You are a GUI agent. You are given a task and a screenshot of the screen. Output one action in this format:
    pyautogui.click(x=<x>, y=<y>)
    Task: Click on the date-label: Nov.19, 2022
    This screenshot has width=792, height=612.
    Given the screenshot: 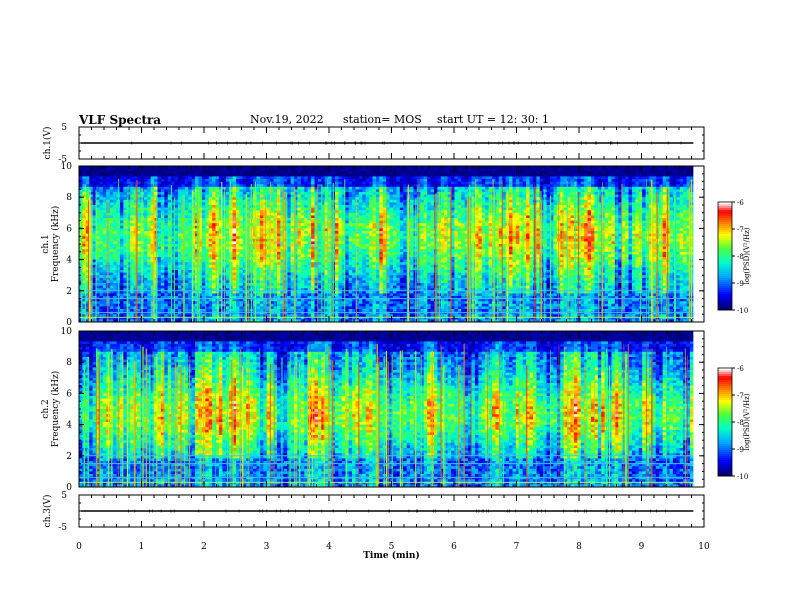 What is the action you would take?
    pyautogui.click(x=287, y=119)
    